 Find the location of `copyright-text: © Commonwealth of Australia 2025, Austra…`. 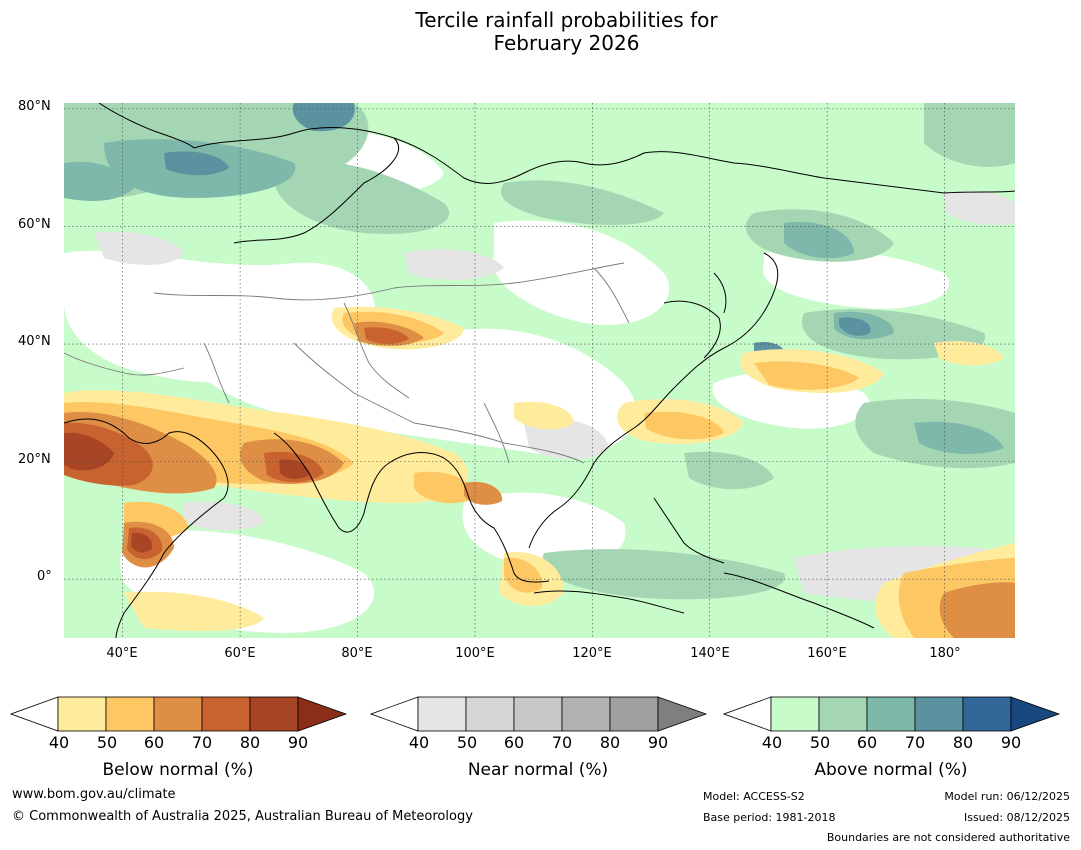

copyright-text: © Commonwealth of Australia 2025, Austra… is located at coordinates (242, 816).